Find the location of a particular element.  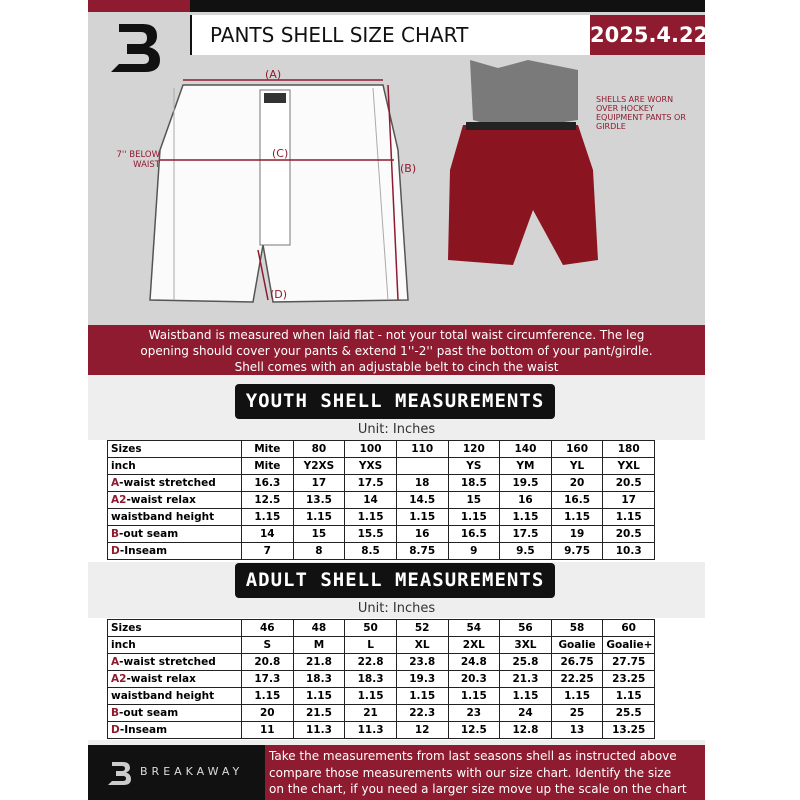

cell: 17 is located at coordinates (628, 500).